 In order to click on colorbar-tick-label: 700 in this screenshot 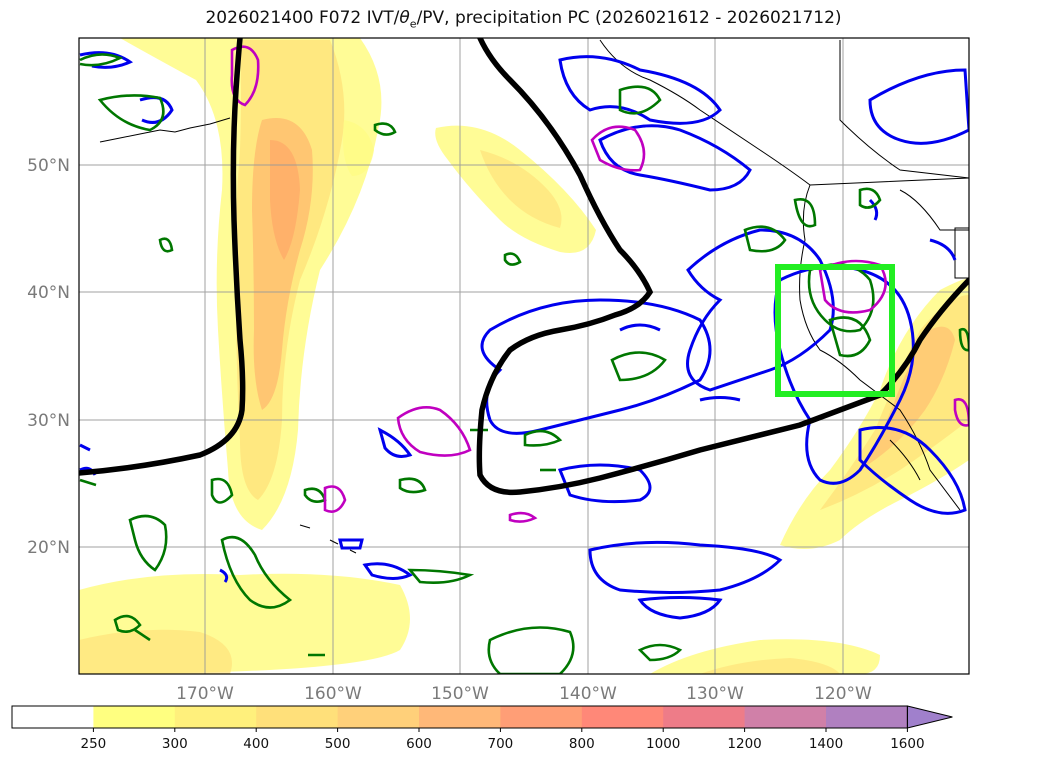, I will do `click(501, 744)`.